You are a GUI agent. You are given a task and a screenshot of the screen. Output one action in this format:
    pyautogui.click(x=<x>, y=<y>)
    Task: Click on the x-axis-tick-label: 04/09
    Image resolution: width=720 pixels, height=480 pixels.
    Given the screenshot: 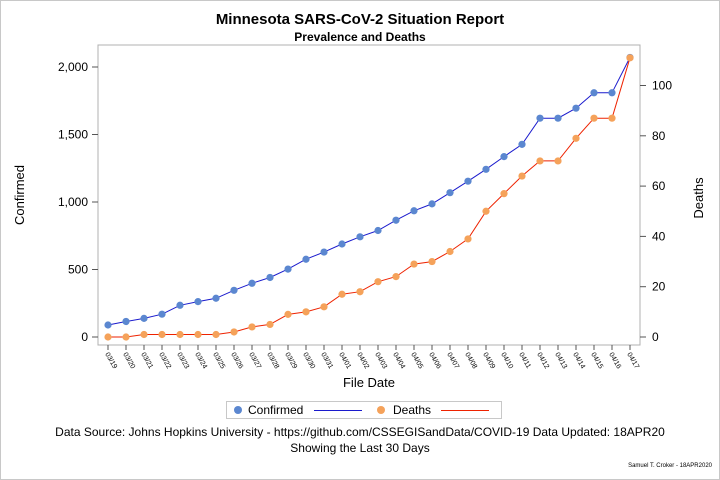 What is the action you would take?
    pyautogui.click(x=488, y=361)
    